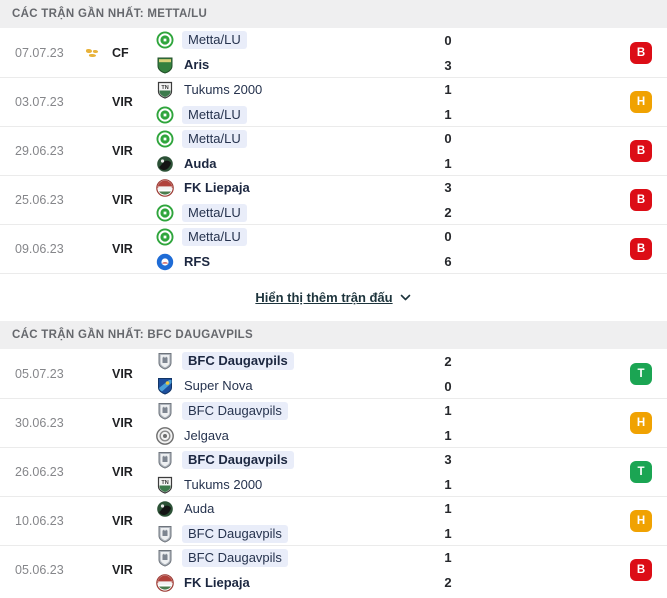 The height and width of the screenshot is (598, 667). What do you see at coordinates (197, 261) in the screenshot?
I see `team-name: RFS` at bounding box center [197, 261].